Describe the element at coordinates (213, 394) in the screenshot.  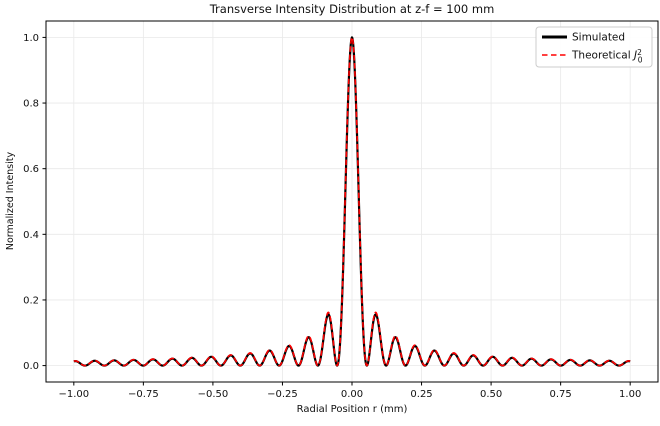
I see `x-tick-label: −0.50` at that location.